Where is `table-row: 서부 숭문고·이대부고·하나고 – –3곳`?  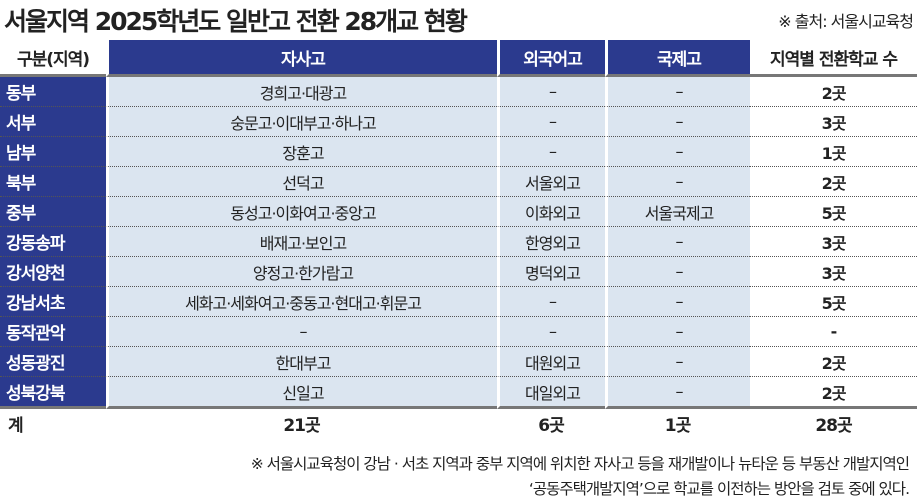 table-row: 서부 숭문고·이대부고·하나고 – –3곳 is located at coordinates (458, 122).